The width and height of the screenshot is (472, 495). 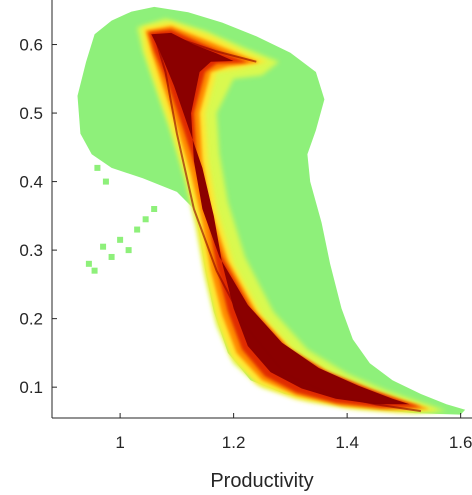 I want to click on y-tick-label: 0.3, so click(x=31, y=250).